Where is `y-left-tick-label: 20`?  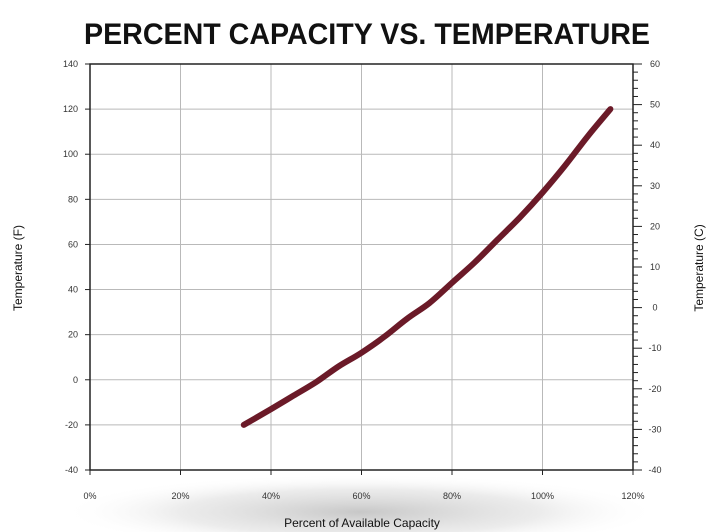
y-left-tick-label: 20 is located at coordinates (73, 335).